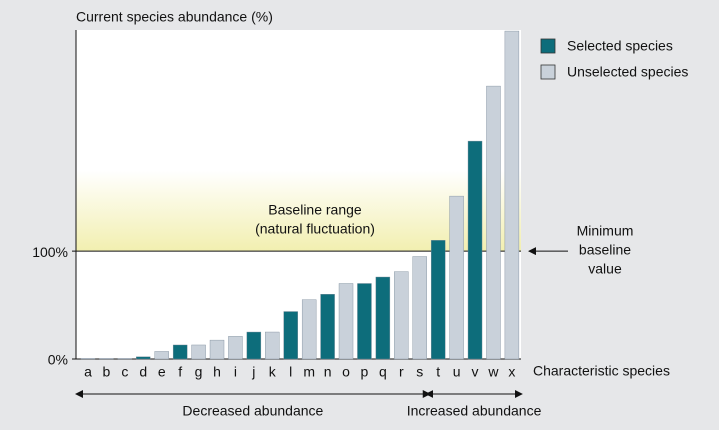 The image size is (719, 430). What do you see at coordinates (401, 372) in the screenshot?
I see `x-tick-label: r` at bounding box center [401, 372].